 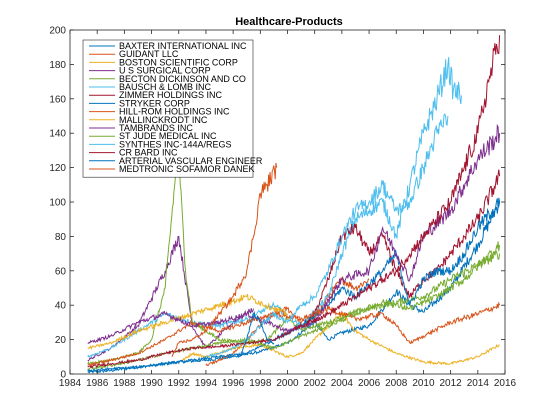 What do you see at coordinates (124, 383) in the screenshot?
I see `x-tick-label: 1988` at bounding box center [124, 383].